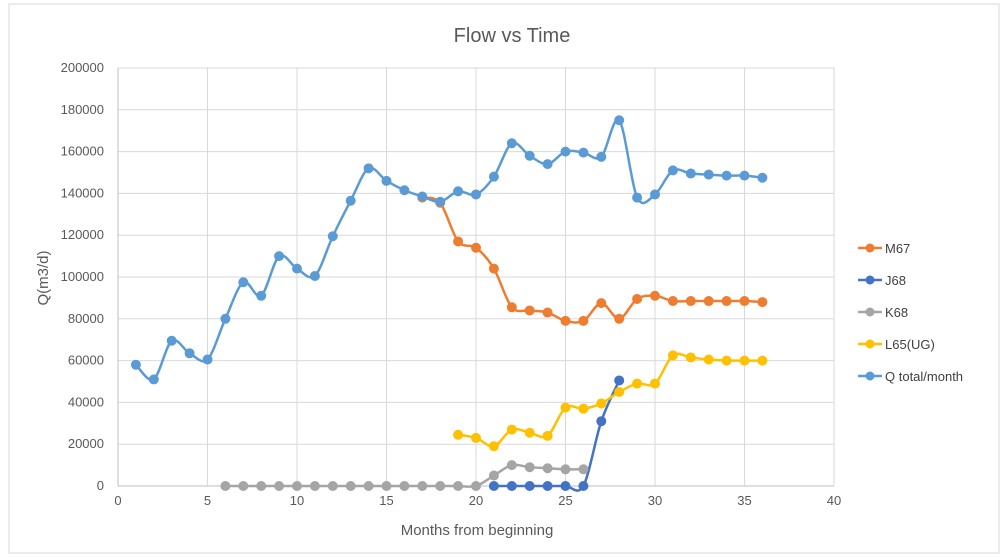  What do you see at coordinates (910, 344) in the screenshot?
I see `legend-label: L65(UG)` at bounding box center [910, 344].